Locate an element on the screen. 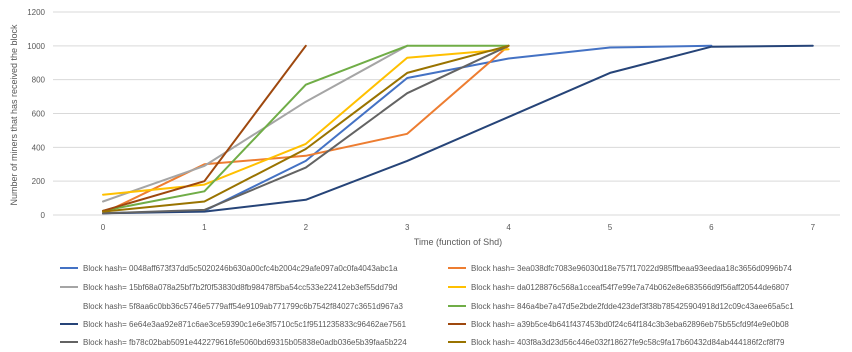 The image size is (852, 352). x-tick-label: 5 is located at coordinates (610, 227).